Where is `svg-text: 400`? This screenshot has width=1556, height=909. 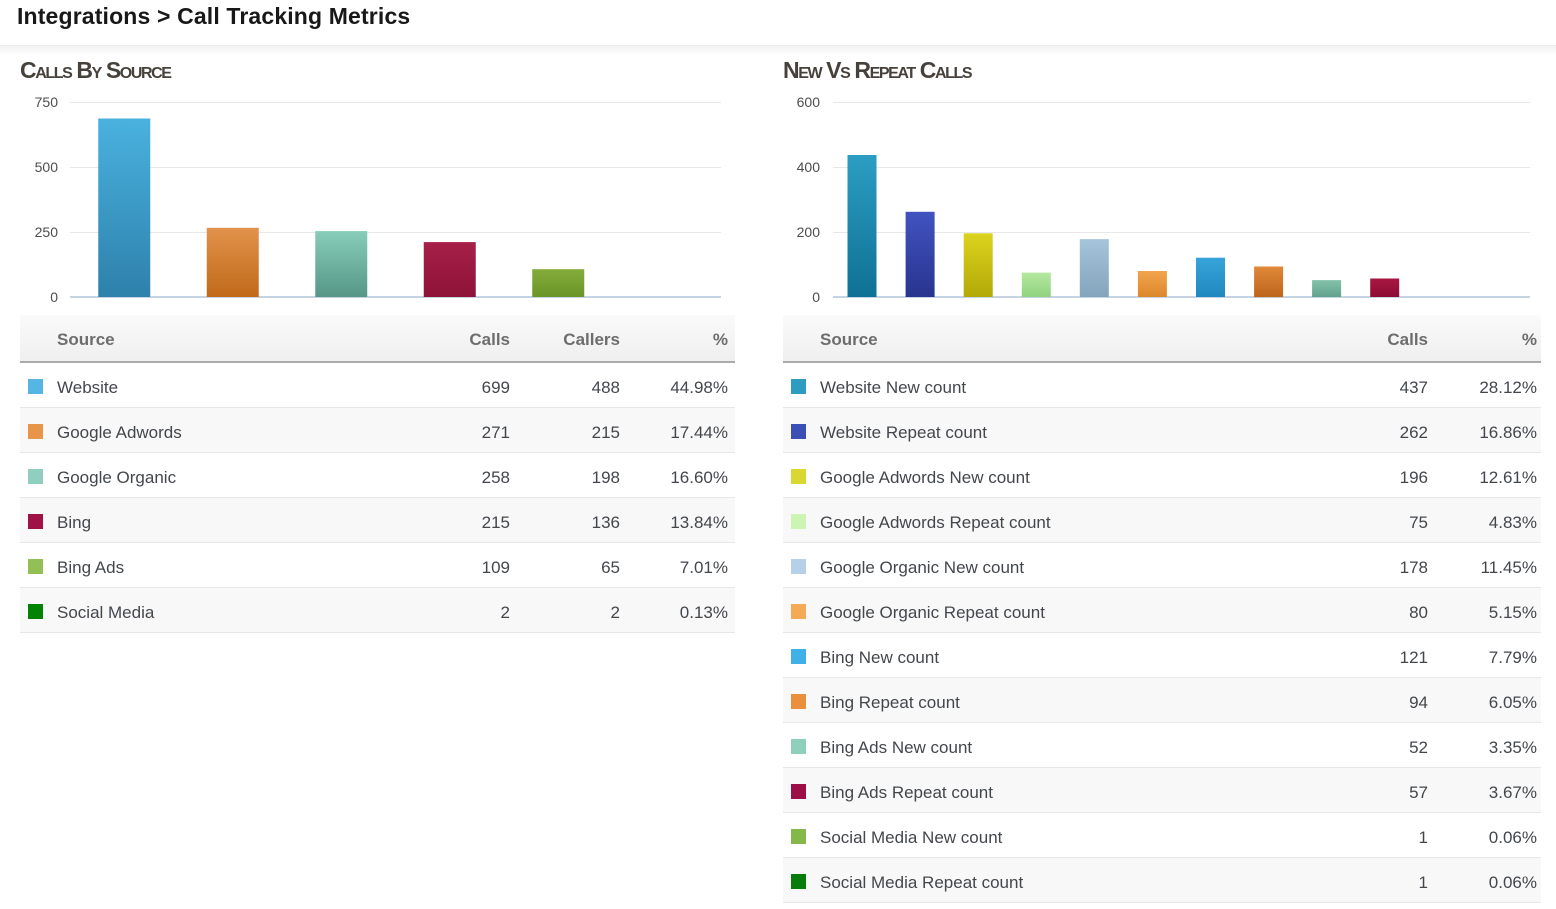 svg-text: 400 is located at coordinates (809, 167).